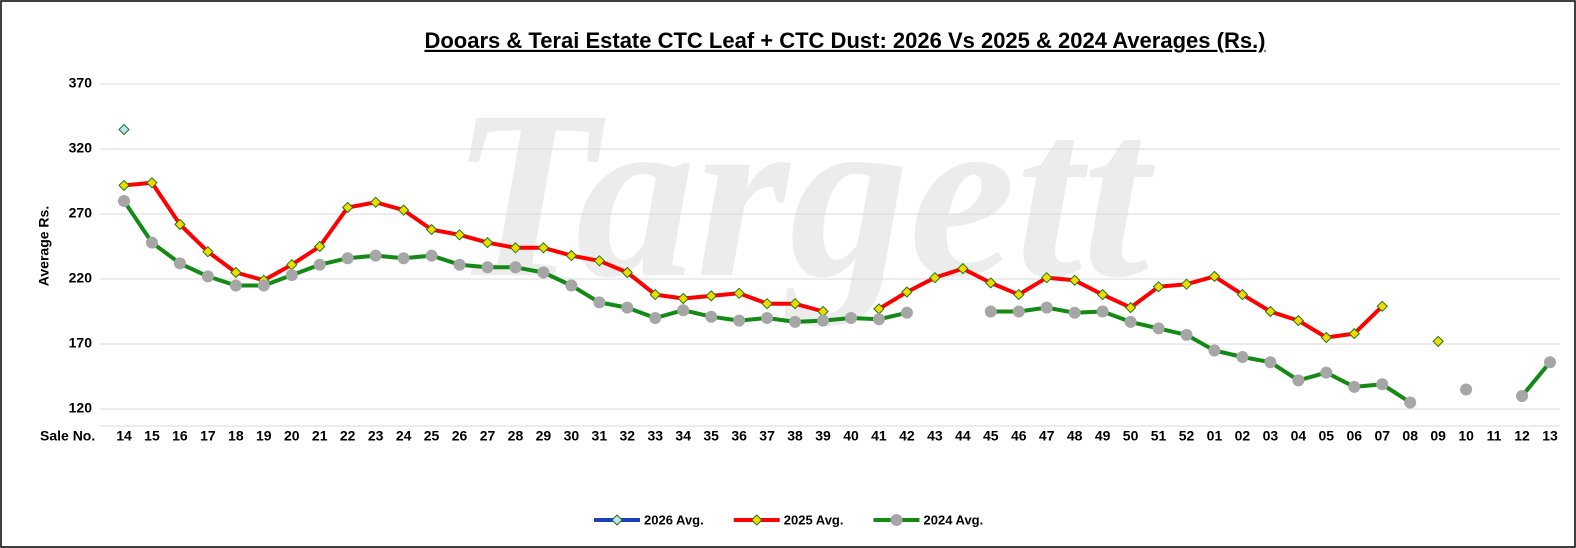  I want to click on x-tick-label: 27, so click(488, 436).